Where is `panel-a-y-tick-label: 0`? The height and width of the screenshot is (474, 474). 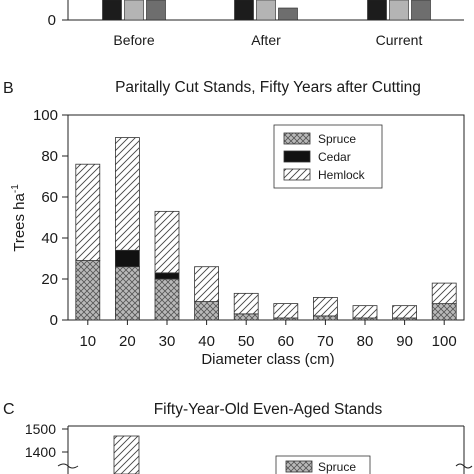 panel-a-y-tick-label: 0 is located at coordinates (52, 20).